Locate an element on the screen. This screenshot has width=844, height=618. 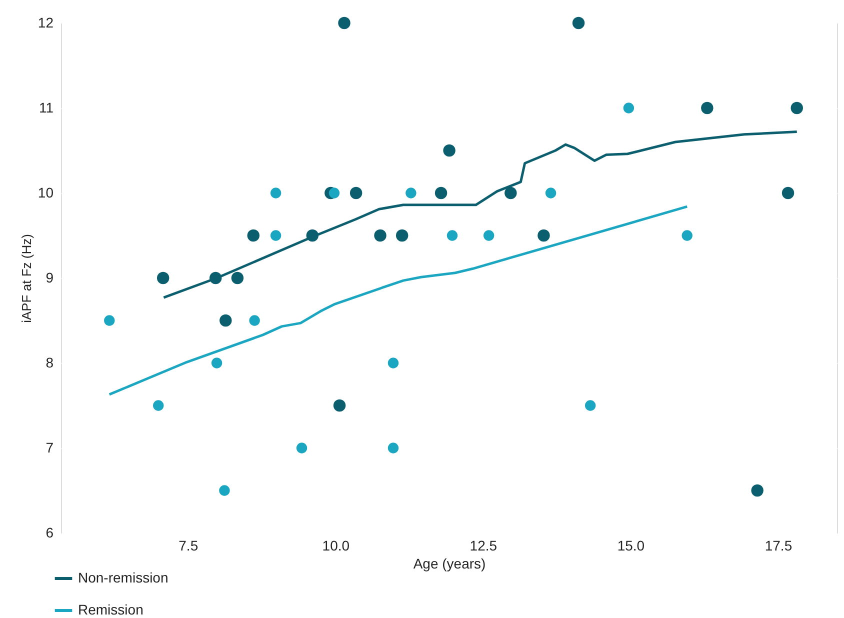
y-axis-title: iAPF at Fz (Hz) is located at coordinates (26, 278).